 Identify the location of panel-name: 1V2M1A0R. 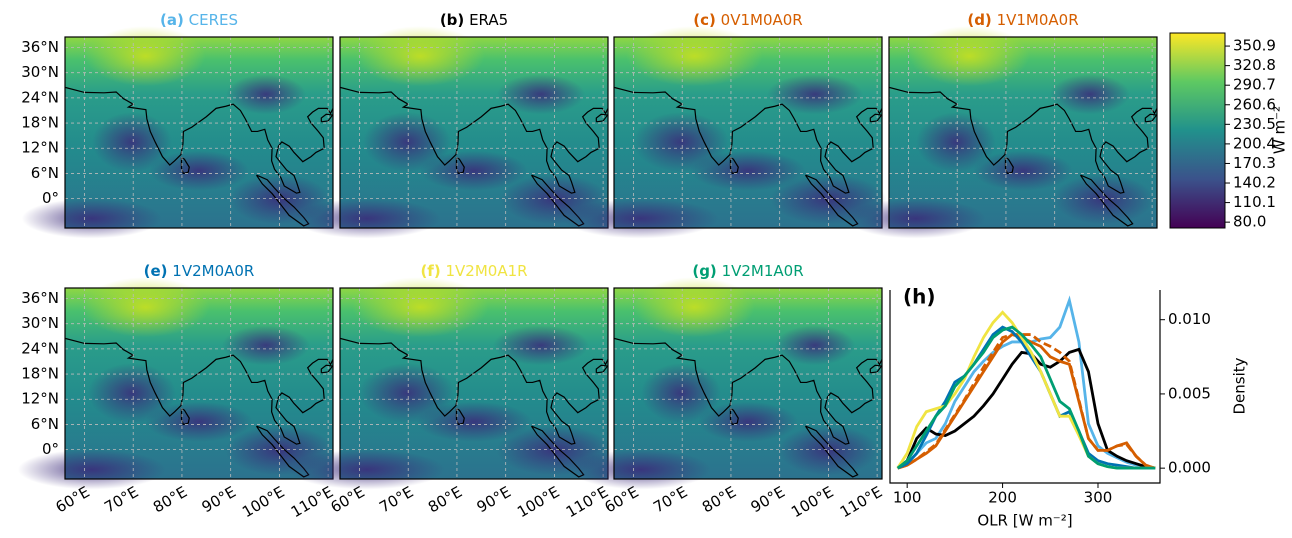
(763, 271).